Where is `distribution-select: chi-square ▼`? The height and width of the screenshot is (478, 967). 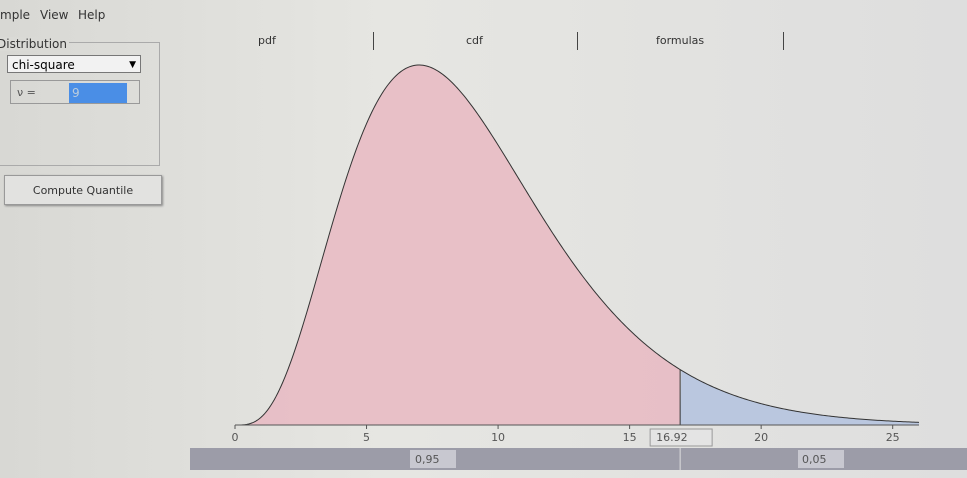
distribution-select: chi-square ▼ is located at coordinates (74, 64).